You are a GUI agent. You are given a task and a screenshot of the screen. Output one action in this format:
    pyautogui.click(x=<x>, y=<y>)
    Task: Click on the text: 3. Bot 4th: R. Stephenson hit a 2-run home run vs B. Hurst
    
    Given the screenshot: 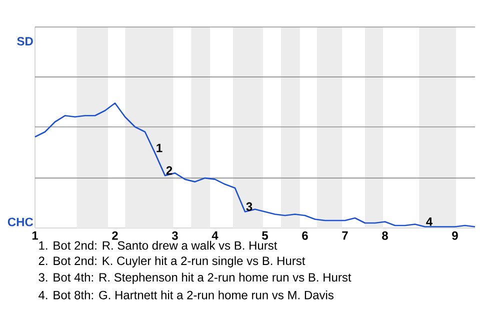 What is the action you would take?
    pyautogui.click(x=195, y=278)
    